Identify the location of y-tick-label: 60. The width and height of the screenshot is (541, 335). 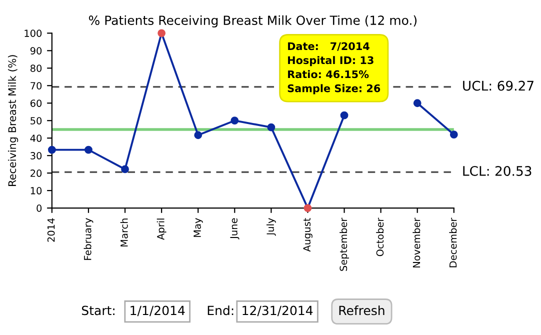
(36, 103).